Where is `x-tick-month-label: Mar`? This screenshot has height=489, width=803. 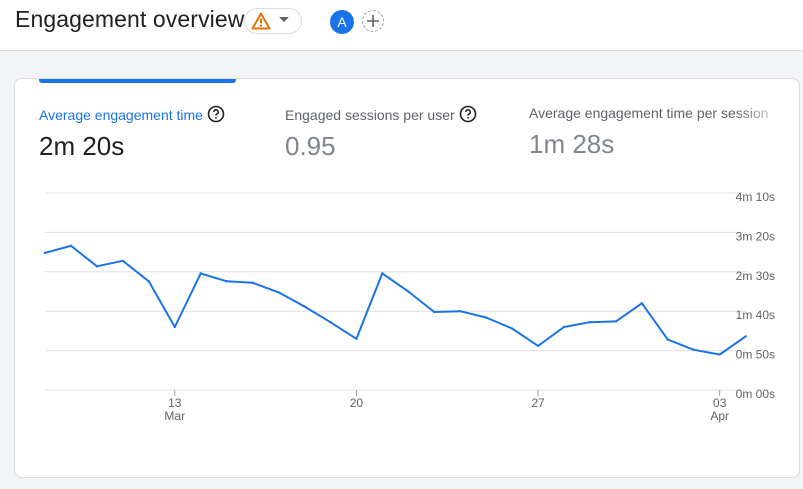
x-tick-month-label: Mar is located at coordinates (174, 416).